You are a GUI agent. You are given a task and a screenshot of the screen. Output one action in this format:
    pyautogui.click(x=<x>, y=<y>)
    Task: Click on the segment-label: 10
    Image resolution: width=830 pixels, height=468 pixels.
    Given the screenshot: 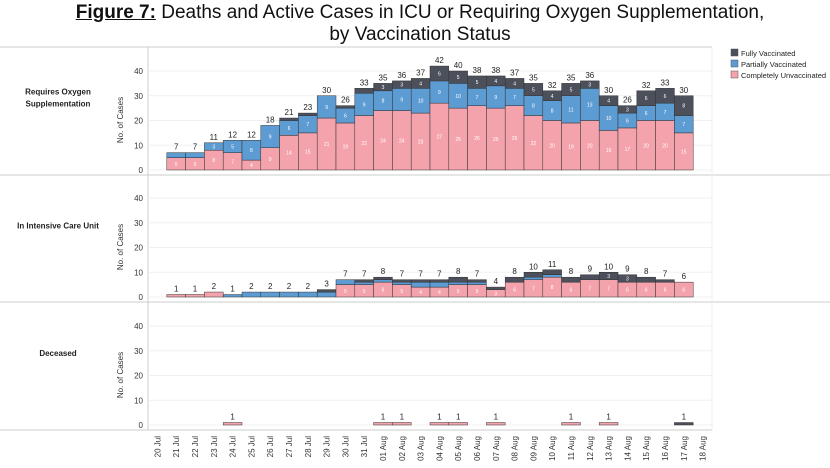 What is the action you would take?
    pyautogui.click(x=421, y=102)
    